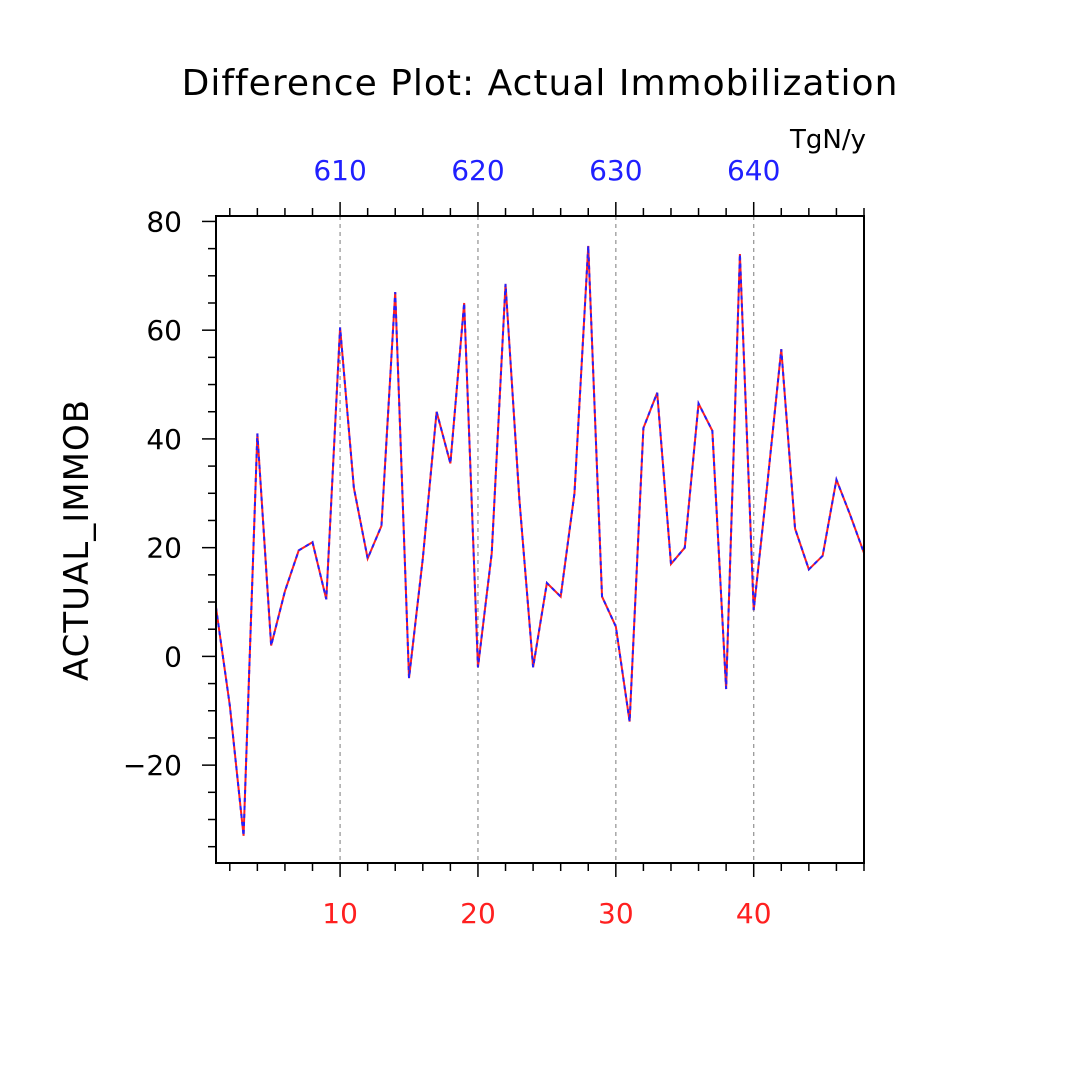 This screenshot has height=1080, width=1080. Describe the element at coordinates (540, 83) in the screenshot. I see `chart-title: Difference Plot: Actual Immobilization` at that location.